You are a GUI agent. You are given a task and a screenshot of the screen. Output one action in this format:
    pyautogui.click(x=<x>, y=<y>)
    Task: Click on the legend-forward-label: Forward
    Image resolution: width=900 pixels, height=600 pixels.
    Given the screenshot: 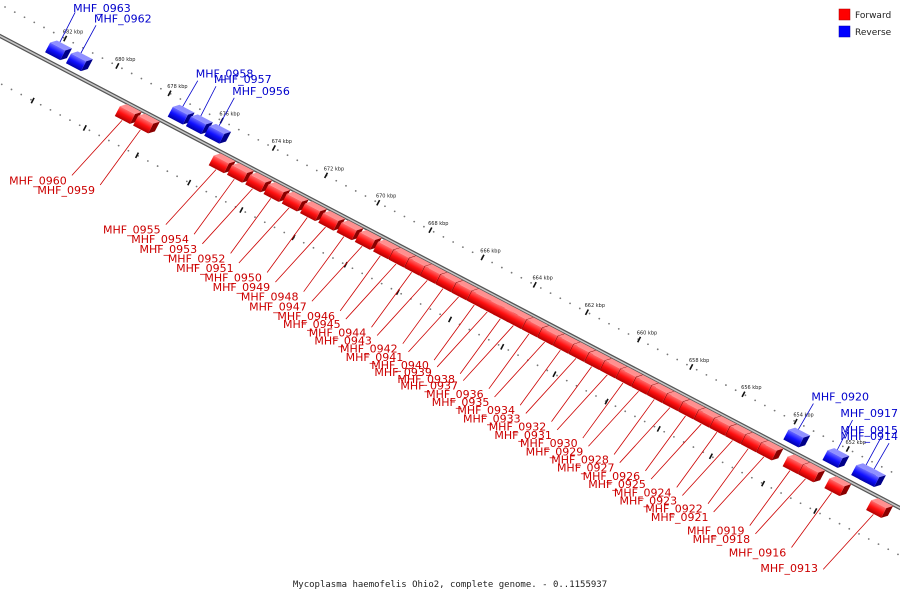 What is the action you would take?
    pyautogui.click(x=873, y=16)
    